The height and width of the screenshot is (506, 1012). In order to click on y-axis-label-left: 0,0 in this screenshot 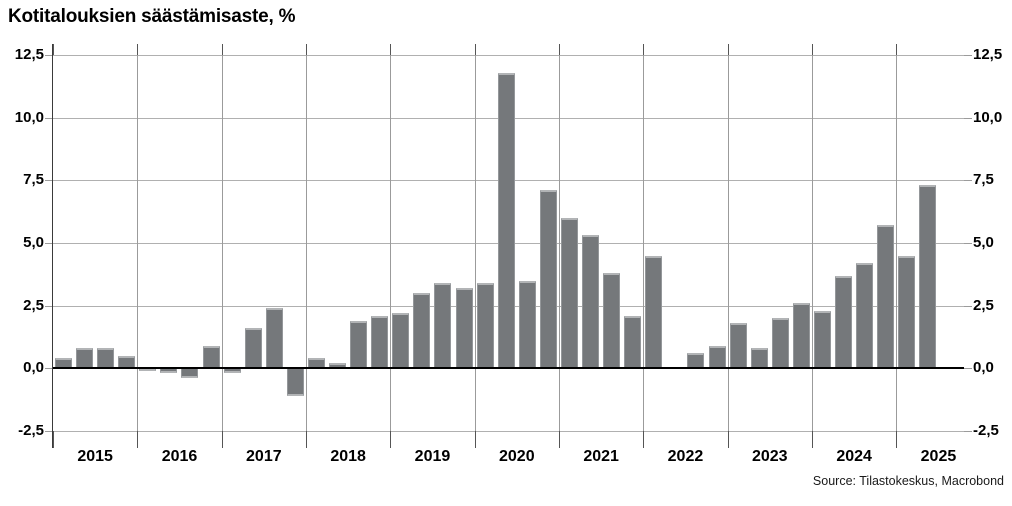, I will do `click(33, 368)`.